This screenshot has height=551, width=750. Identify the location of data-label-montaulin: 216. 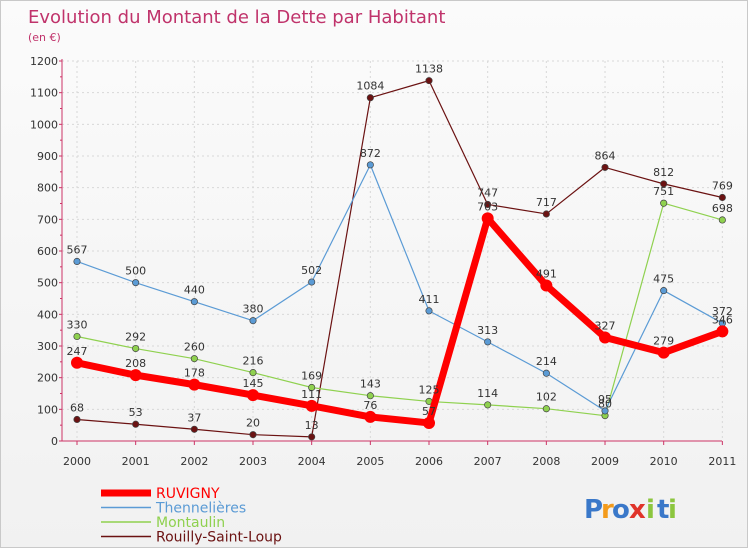
(253, 361).